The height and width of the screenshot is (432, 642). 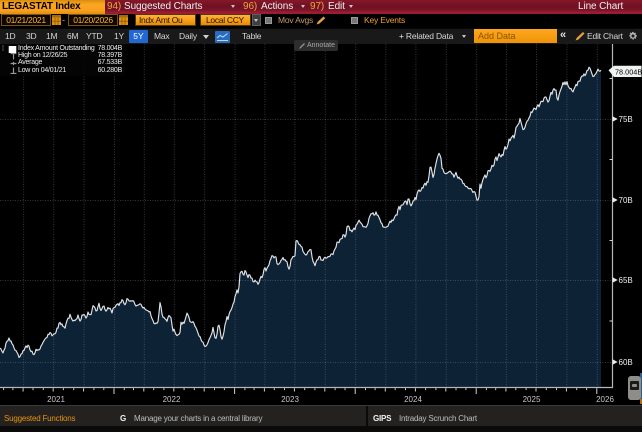 What do you see at coordinates (626, 119) in the screenshot?
I see `svg-text: 75B` at bounding box center [626, 119].